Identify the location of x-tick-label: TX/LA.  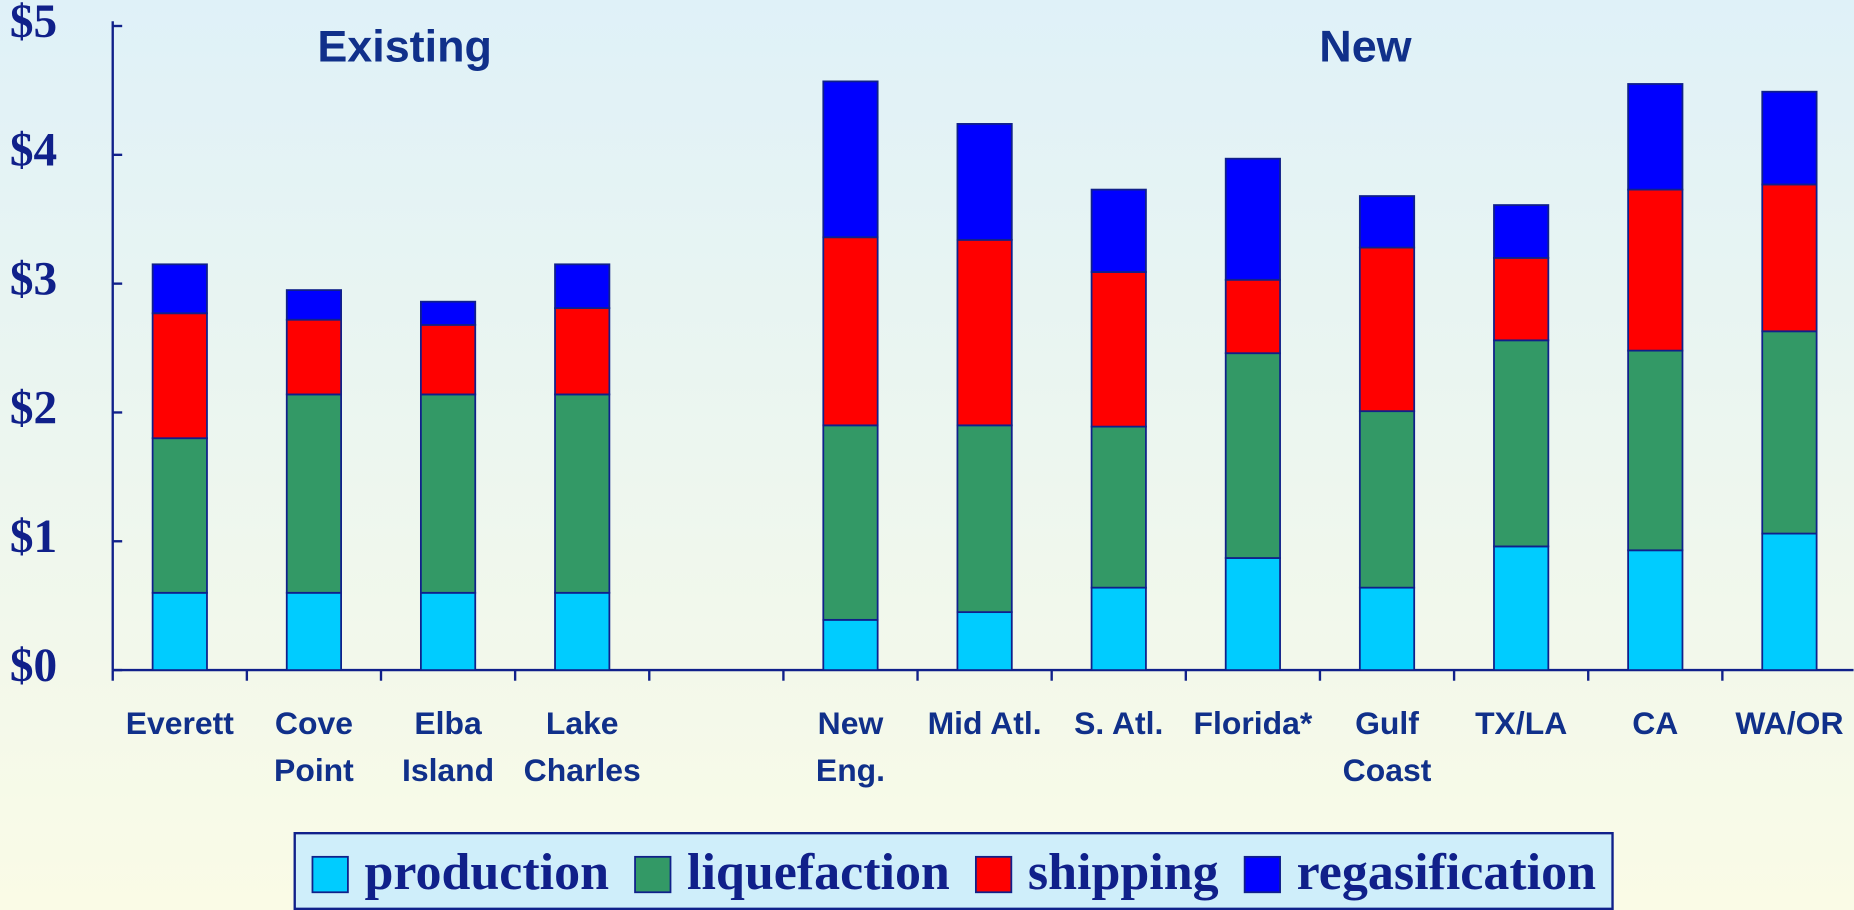
(1521, 723).